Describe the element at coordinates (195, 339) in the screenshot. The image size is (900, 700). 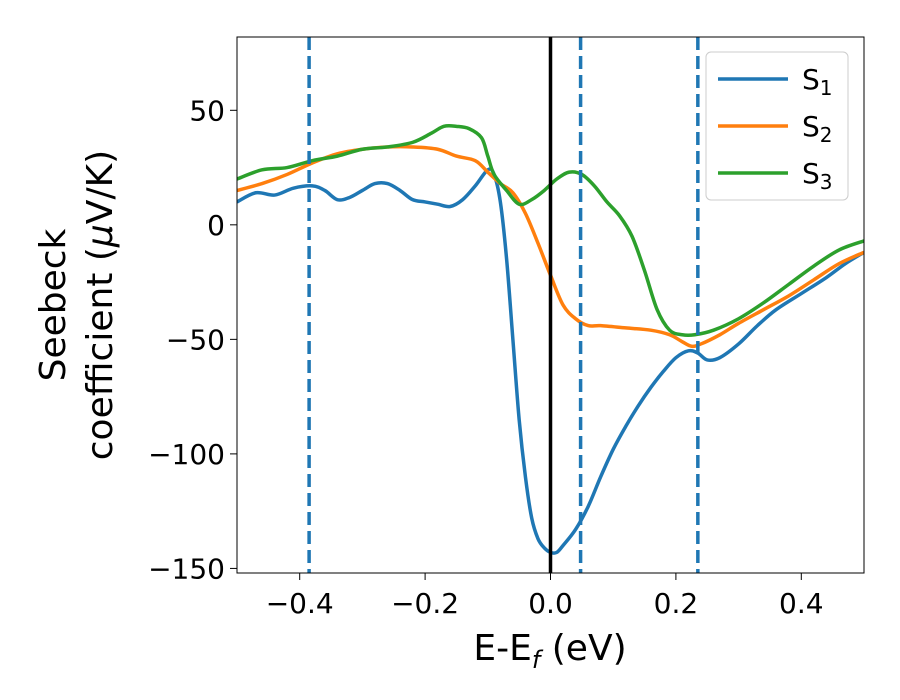
I see `y-tick-label: −50` at that location.